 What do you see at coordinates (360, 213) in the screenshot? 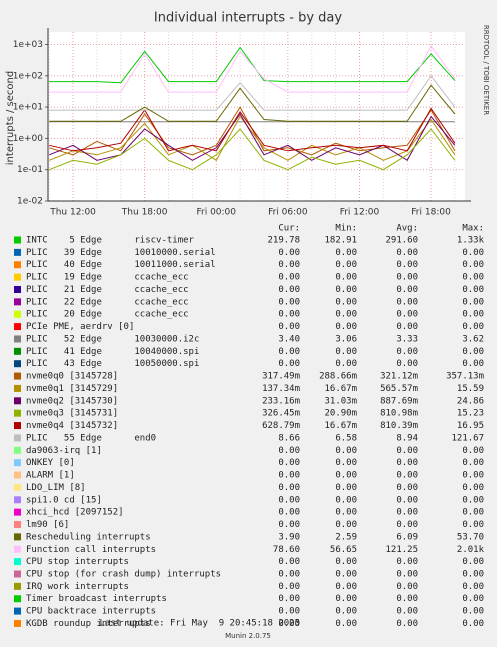
I see `x-tick-label: Fri 12:00` at bounding box center [360, 213].